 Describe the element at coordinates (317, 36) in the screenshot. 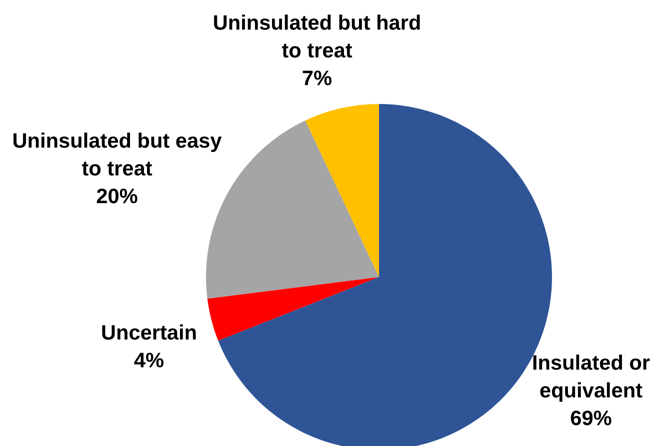

I see `slice-label: Uninsulated but hard to treat` at that location.